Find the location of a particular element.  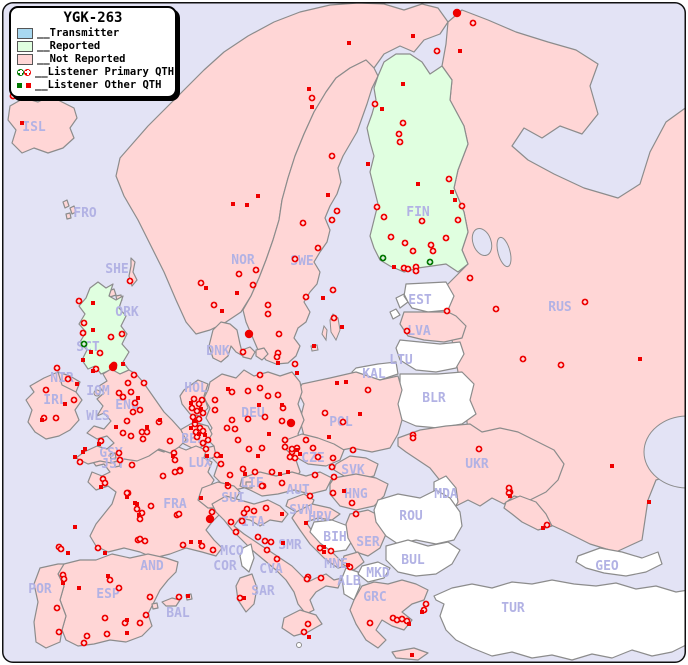

country-label-lie: LIE is located at coordinates (251, 483).